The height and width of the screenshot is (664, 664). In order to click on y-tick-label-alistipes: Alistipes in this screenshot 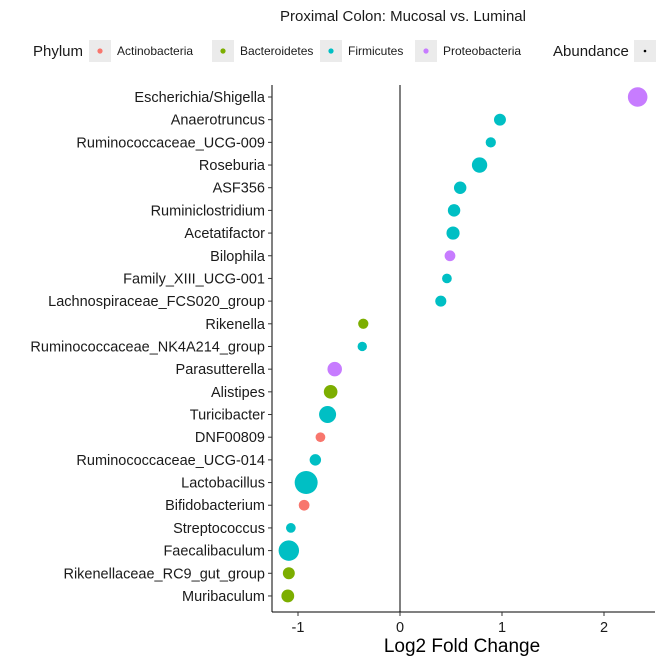, I will do `click(238, 393)`.